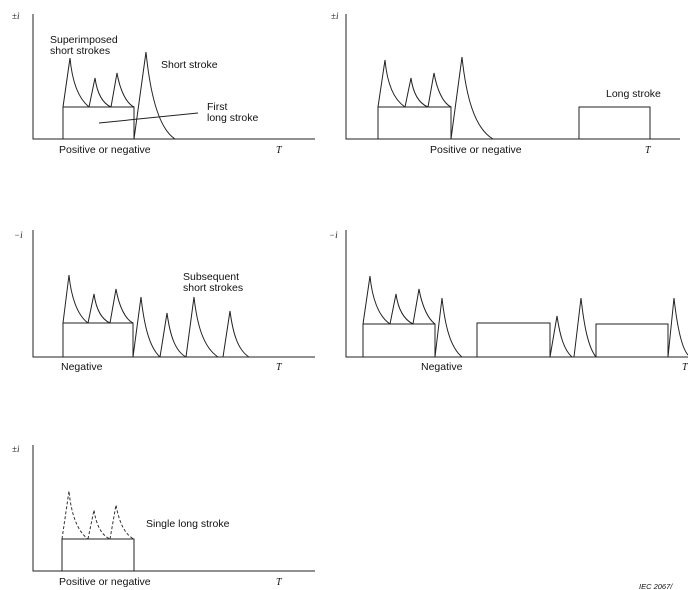  I want to click on figure-caption: IEC 2067/, so click(656, 586).